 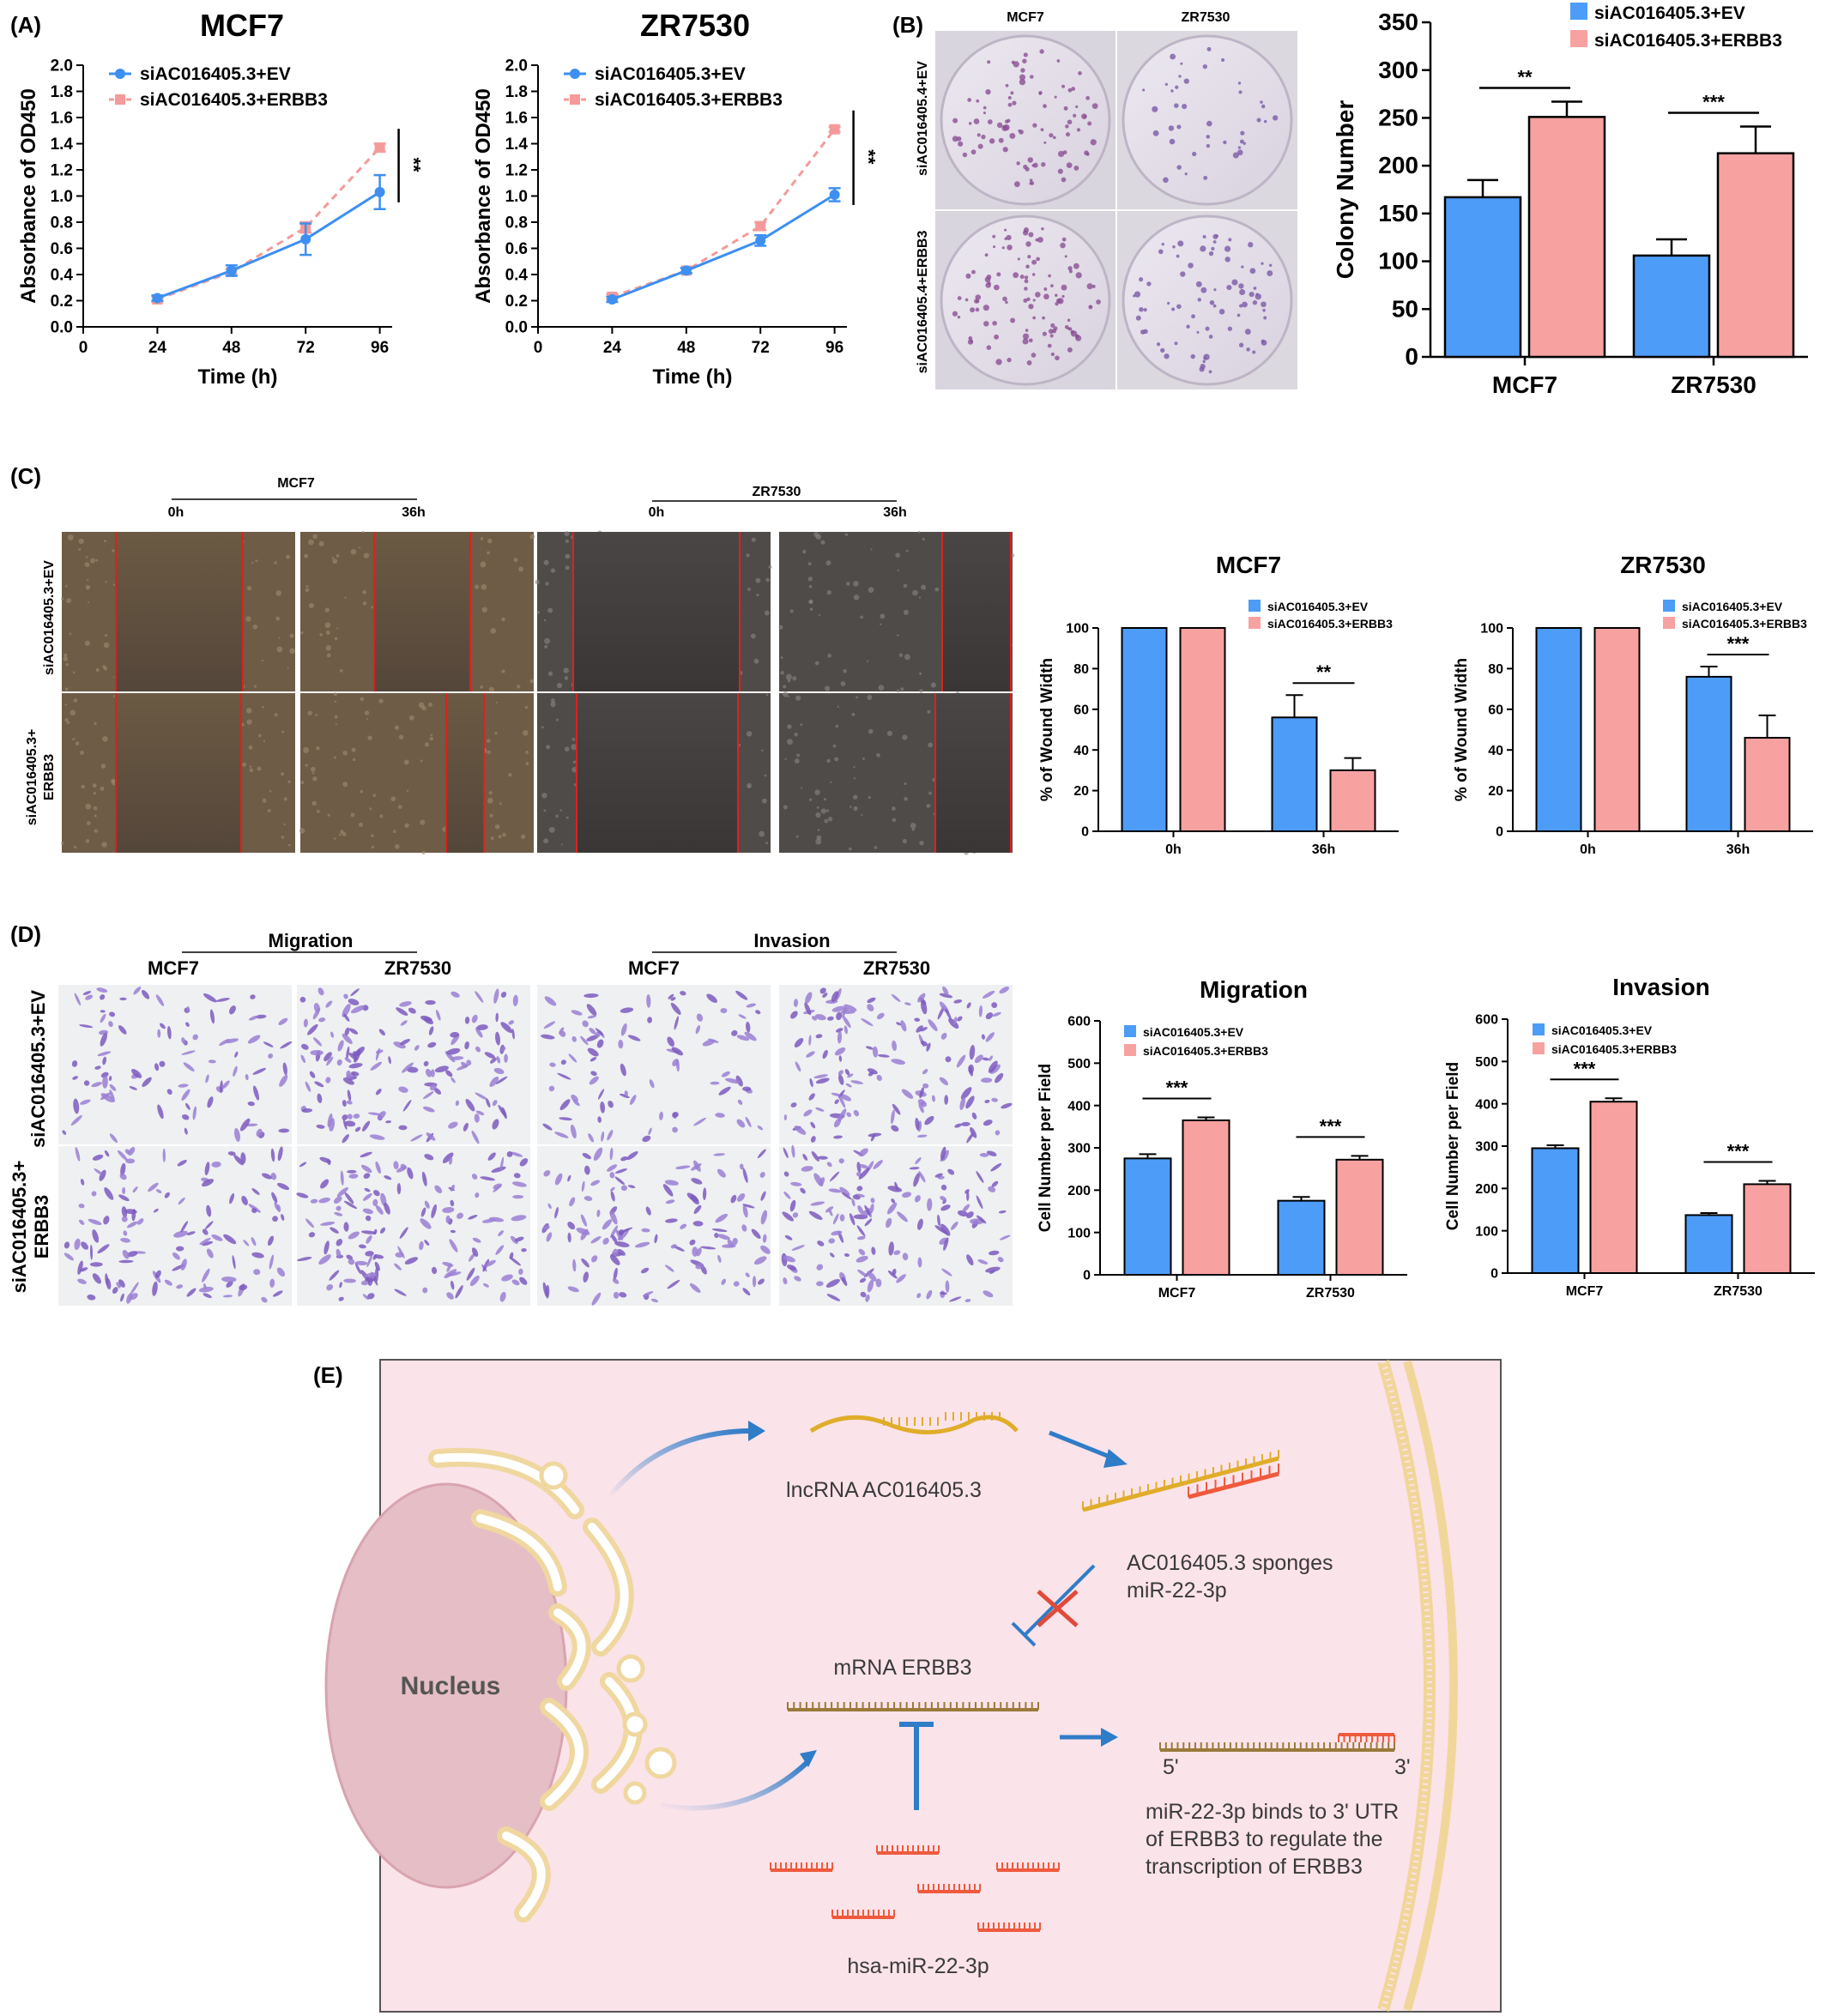 I want to click on bar-ev, so click(x=1556, y=1211).